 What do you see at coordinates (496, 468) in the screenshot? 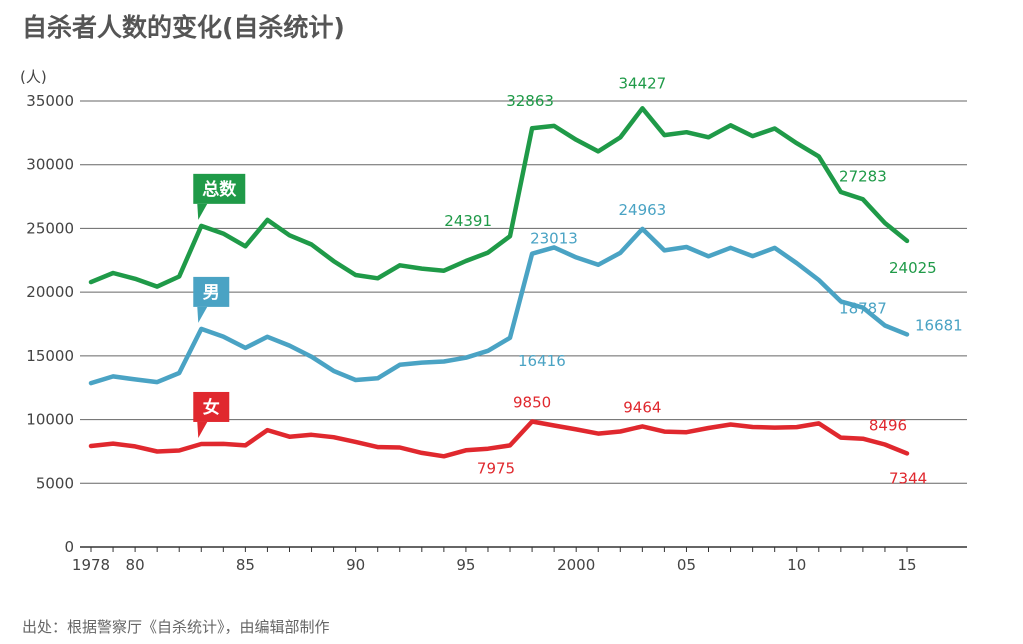
I see `data-label-2-1997: 7975` at bounding box center [496, 468].